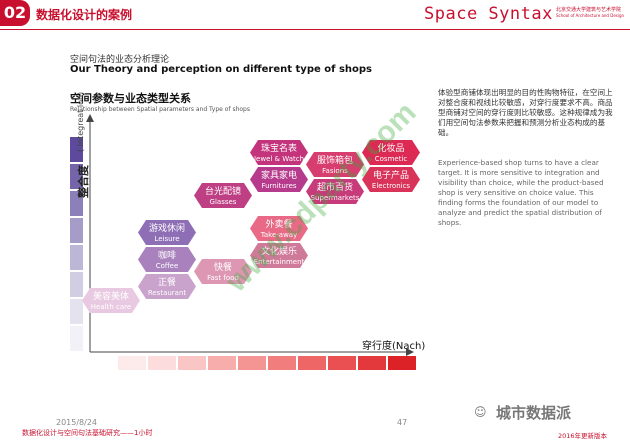 The height and width of the screenshot is (445, 630). I want to click on shop-type-label-en: Coffee, so click(167, 266).